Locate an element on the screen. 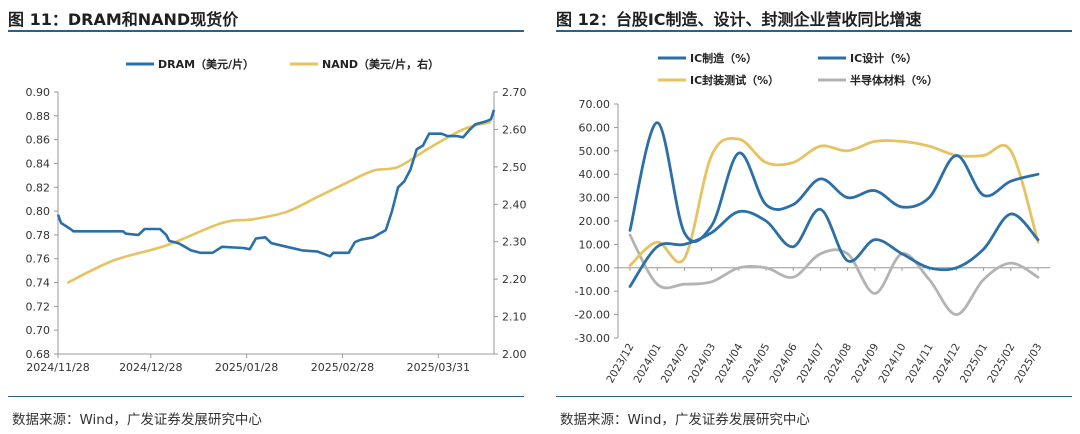  left-y-tick-label: 0.86 is located at coordinates (38, 140).